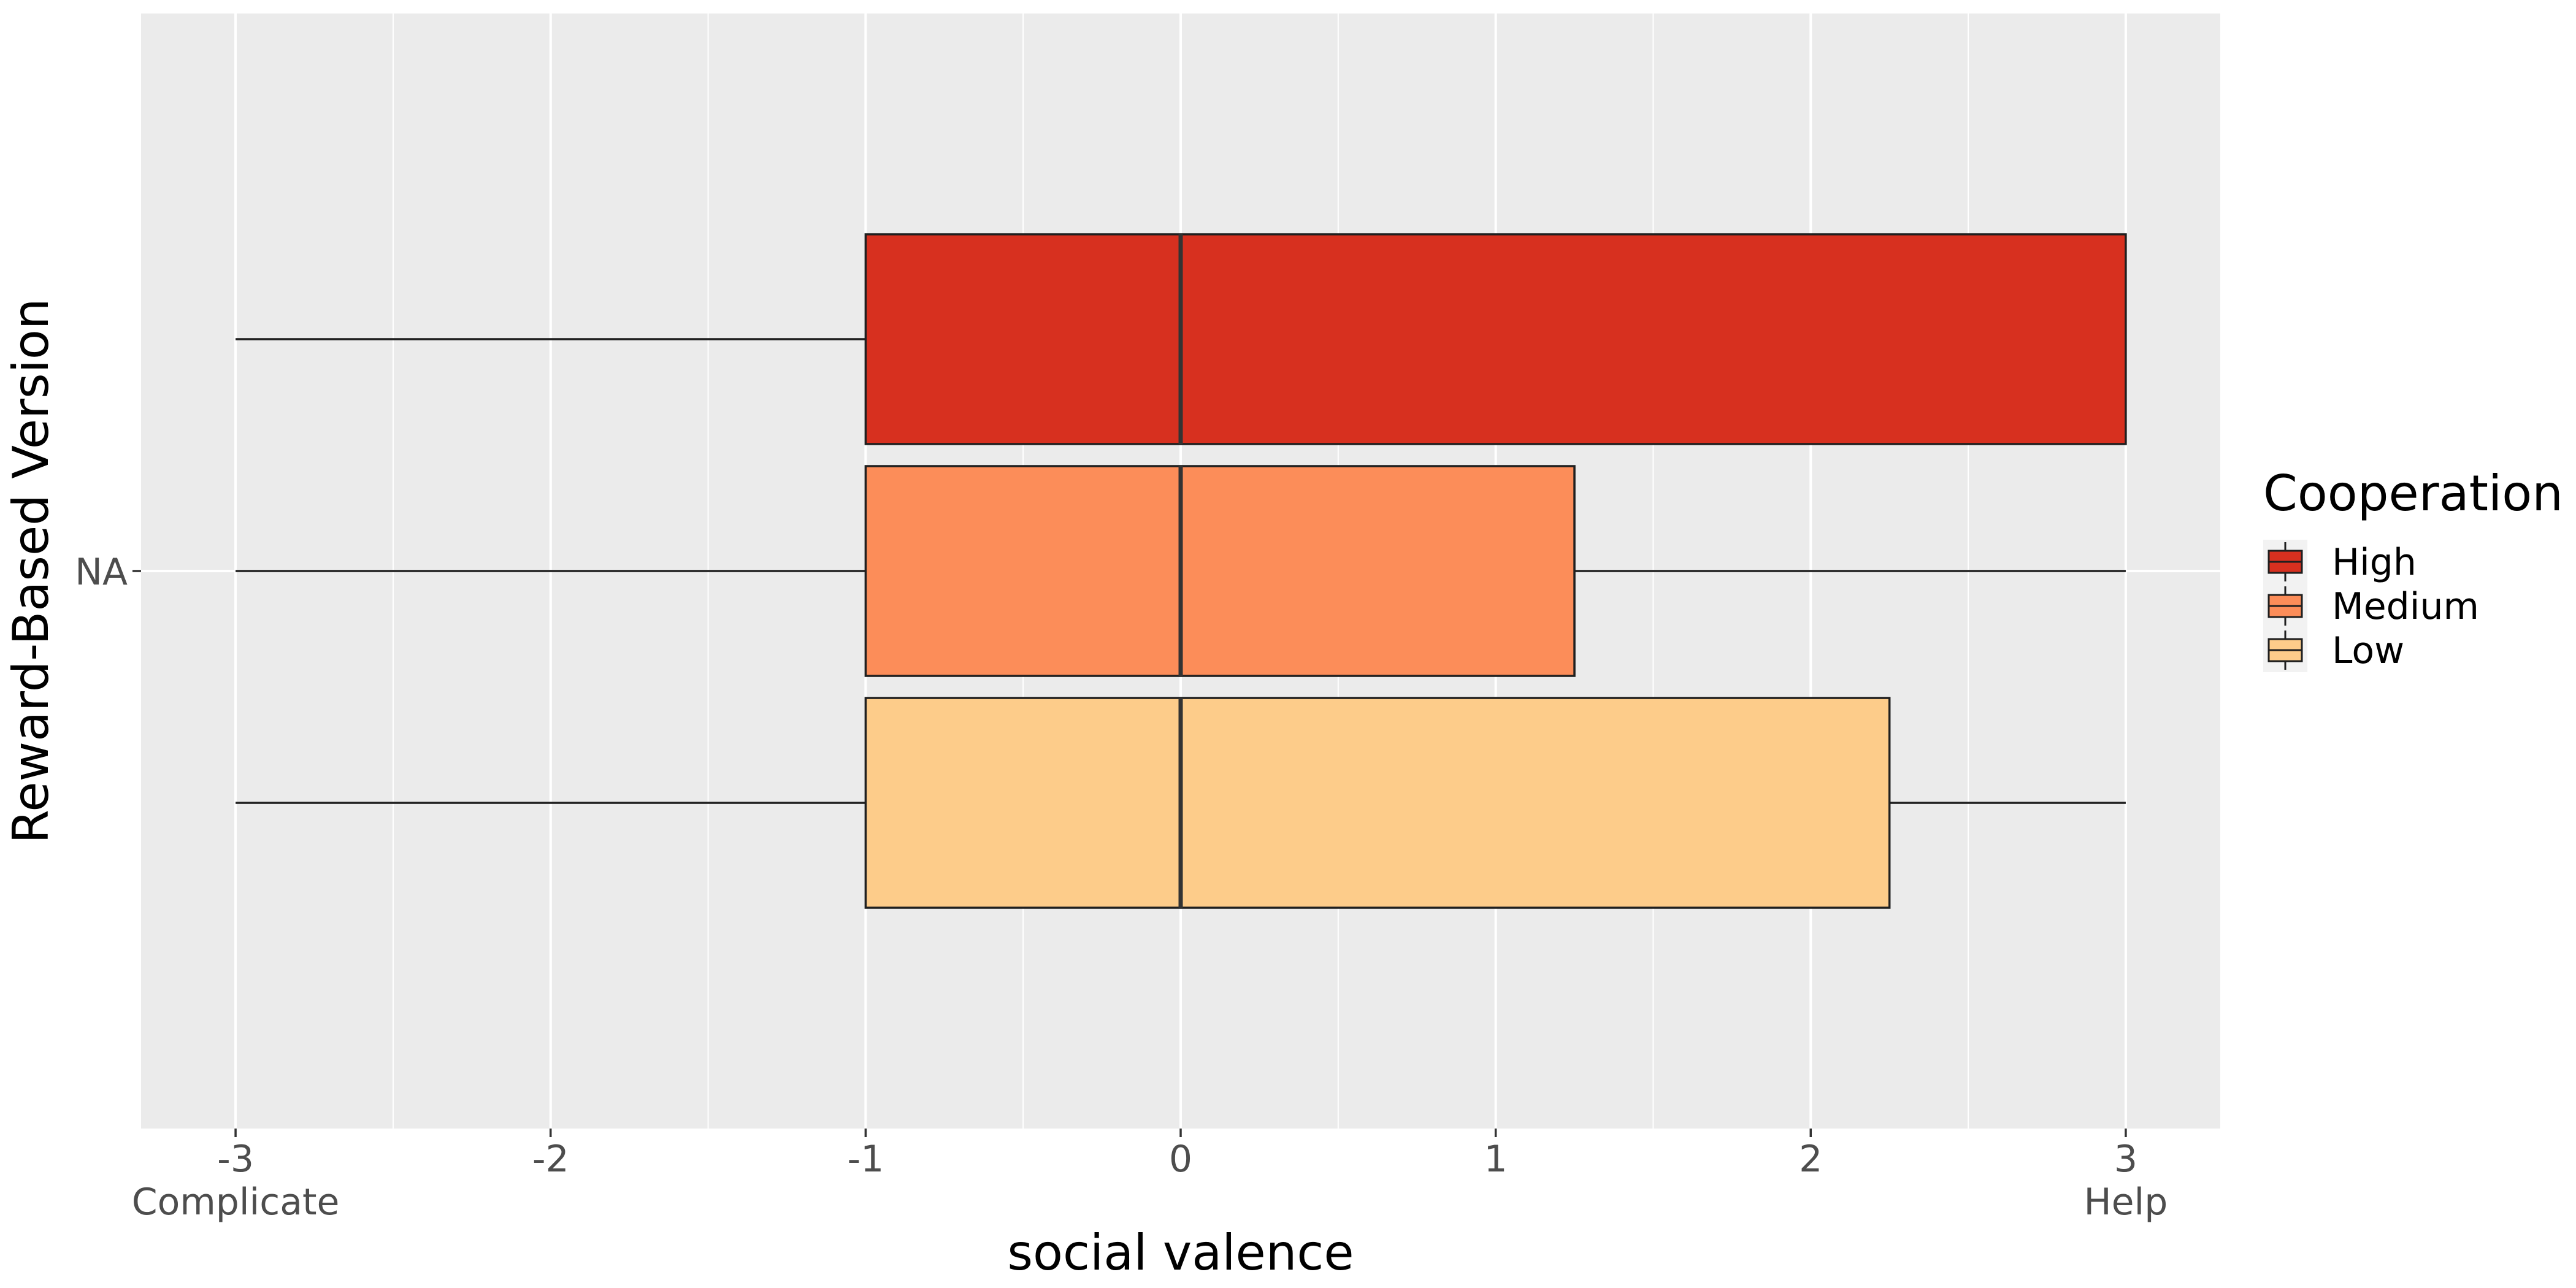 Image resolution: width=2576 pixels, height=1288 pixels. What do you see at coordinates (1810, 1159) in the screenshot?
I see `x-tick-label: 2` at bounding box center [1810, 1159].